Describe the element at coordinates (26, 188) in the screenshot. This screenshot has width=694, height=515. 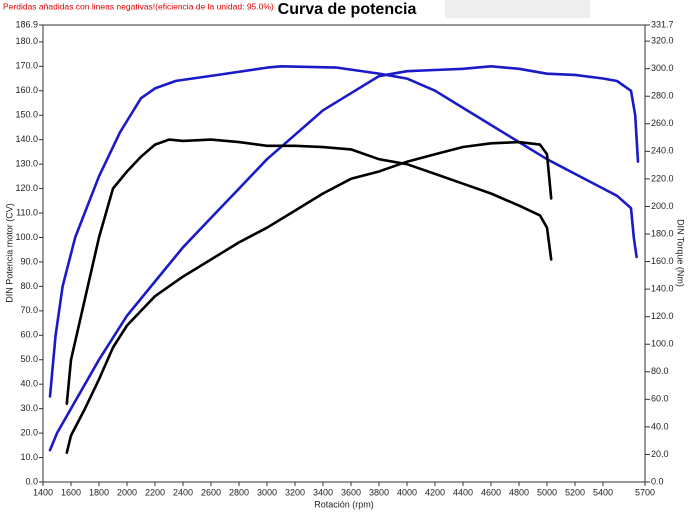
I see `y-tick-label: 120.0` at that location.